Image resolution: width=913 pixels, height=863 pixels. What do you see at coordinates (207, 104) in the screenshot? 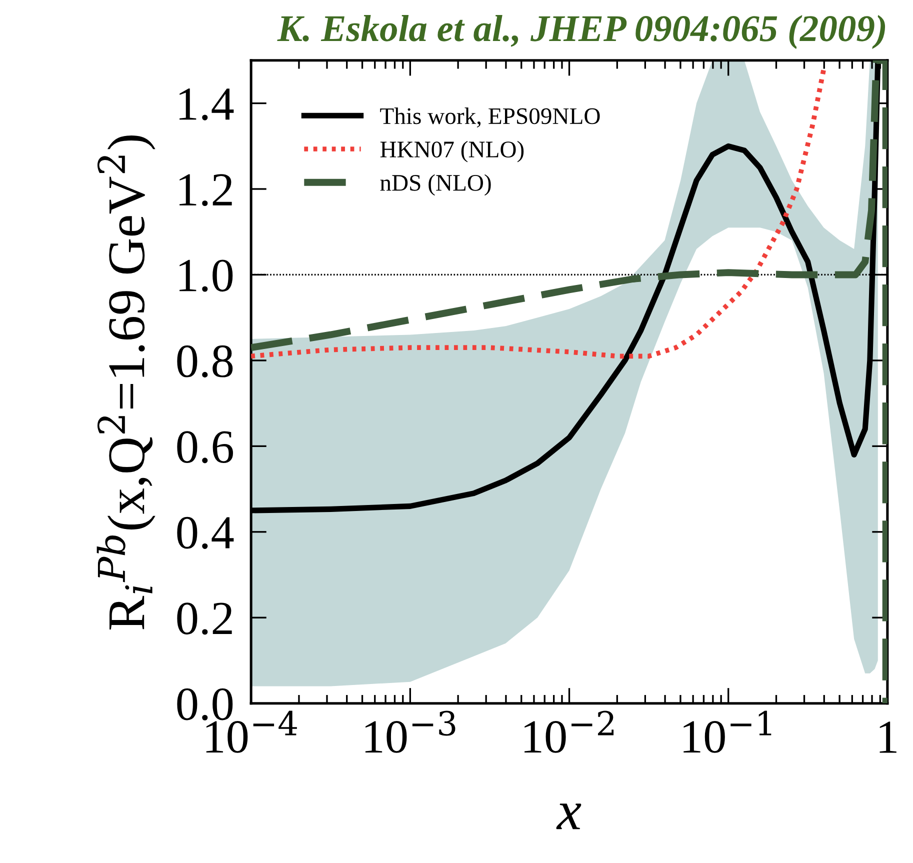
I see `y-tick-label: 1.4` at bounding box center [207, 104].